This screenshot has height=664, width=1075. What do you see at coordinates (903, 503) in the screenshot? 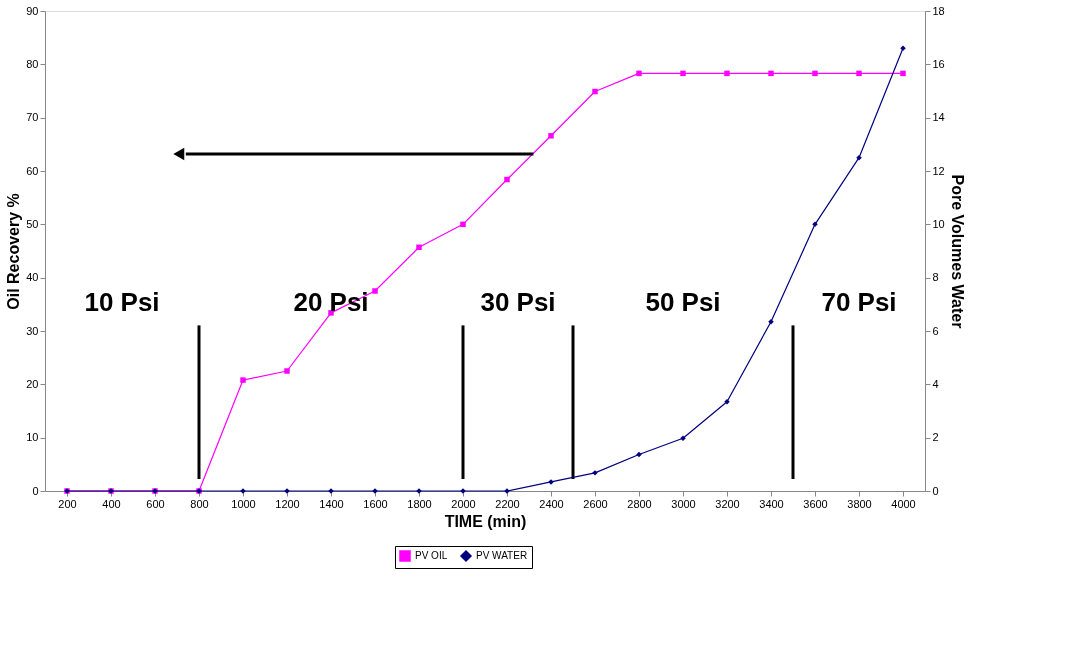
I see `x-tick-label: 4000` at bounding box center [903, 503].